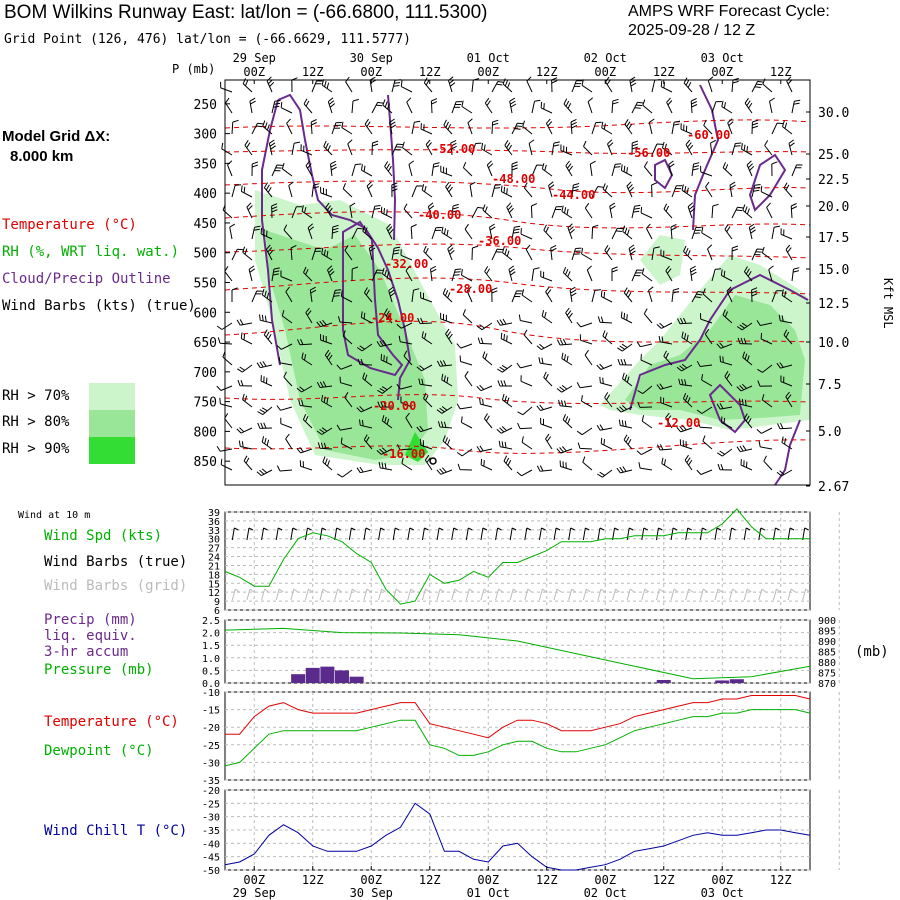 The height and width of the screenshot is (900, 900). Describe the element at coordinates (833, 270) in the screenshot. I see `kft-tick-label: 15.0` at that location.